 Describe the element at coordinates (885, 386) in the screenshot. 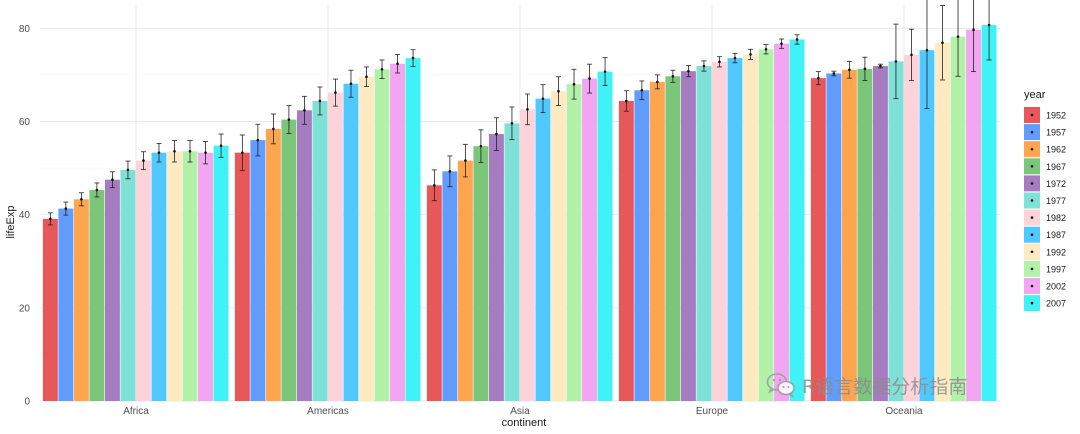

I see `watermark-text: R语言数据分析指南` at that location.